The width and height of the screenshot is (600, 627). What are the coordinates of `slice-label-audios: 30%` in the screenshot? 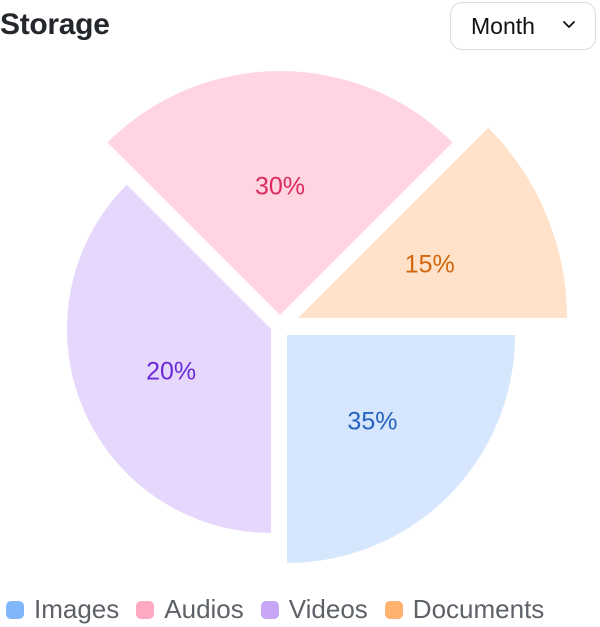 It's located at (280, 187).